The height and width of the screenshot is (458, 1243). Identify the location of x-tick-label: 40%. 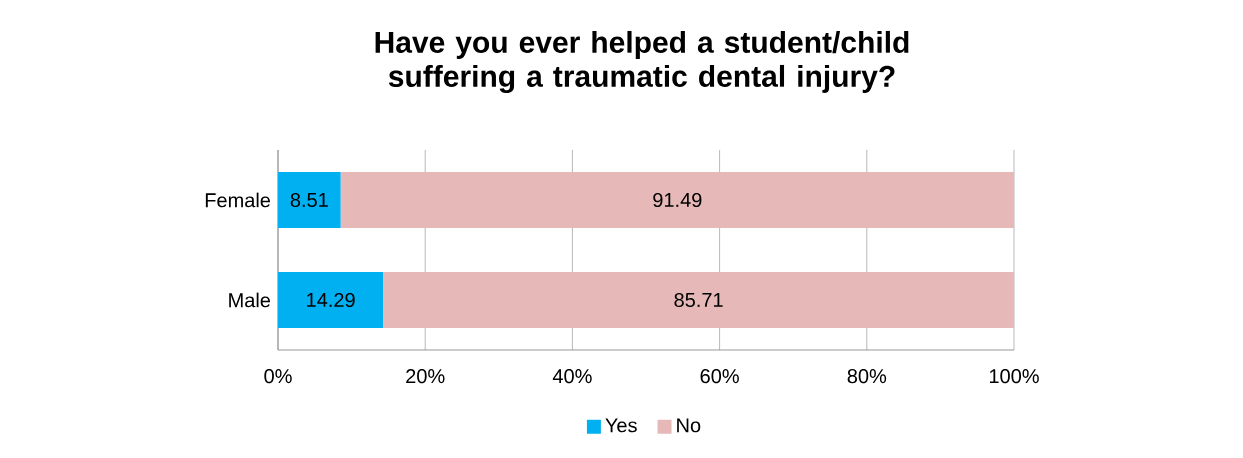
(572, 376).